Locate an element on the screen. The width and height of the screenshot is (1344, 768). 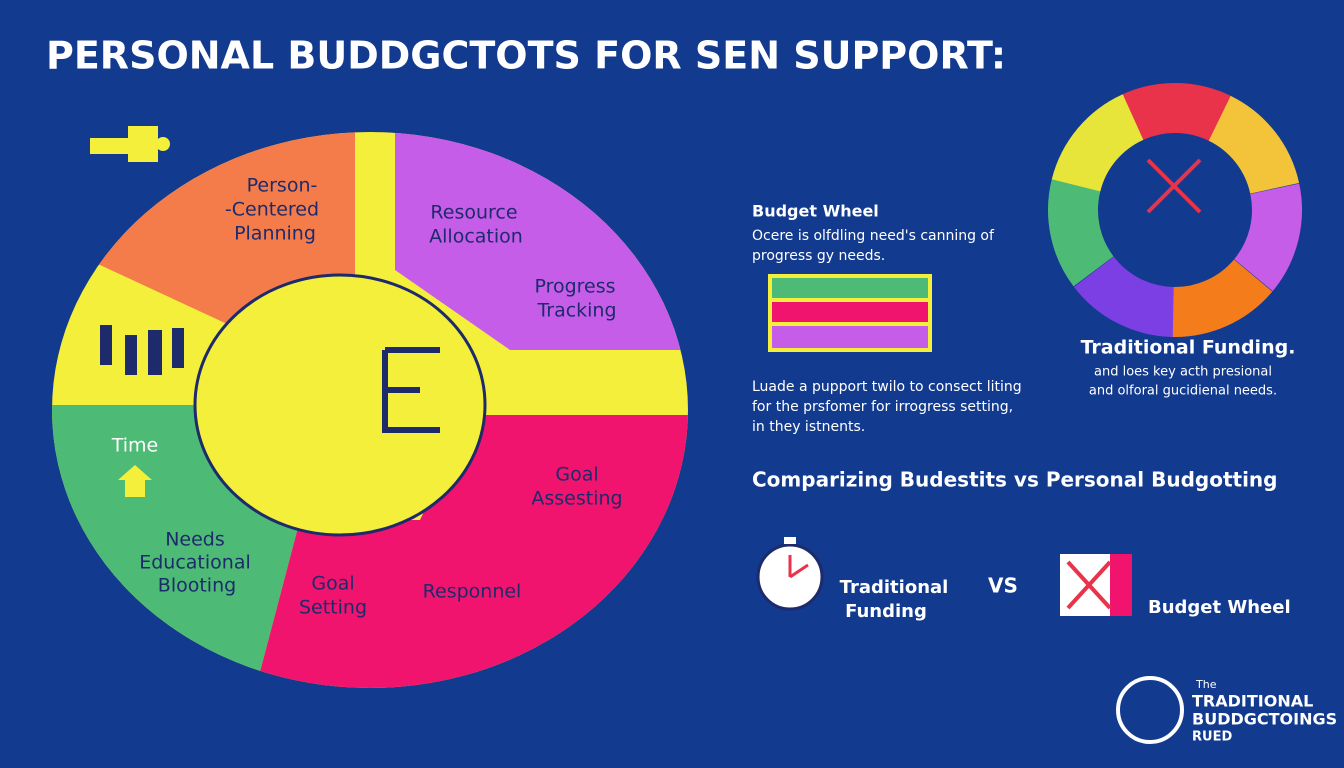
ring is located at coordinates (1174, 209).